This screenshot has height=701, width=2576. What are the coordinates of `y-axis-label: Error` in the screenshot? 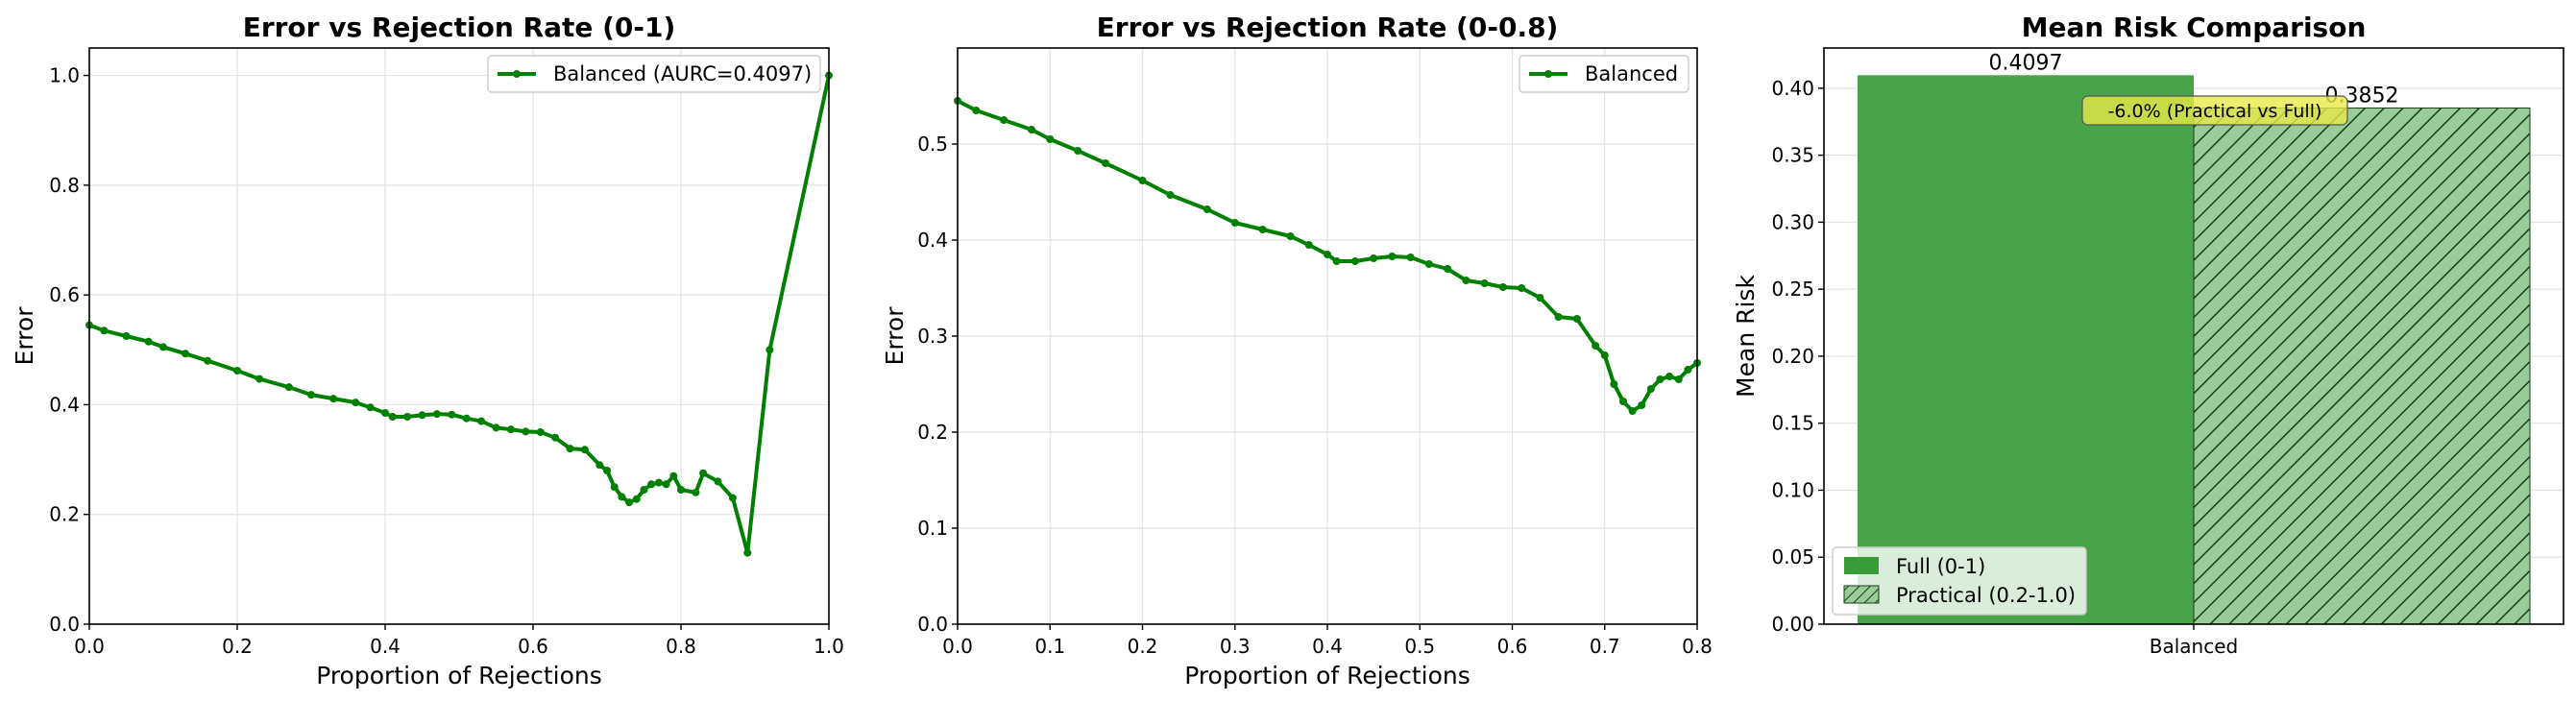 It's located at (24, 336).